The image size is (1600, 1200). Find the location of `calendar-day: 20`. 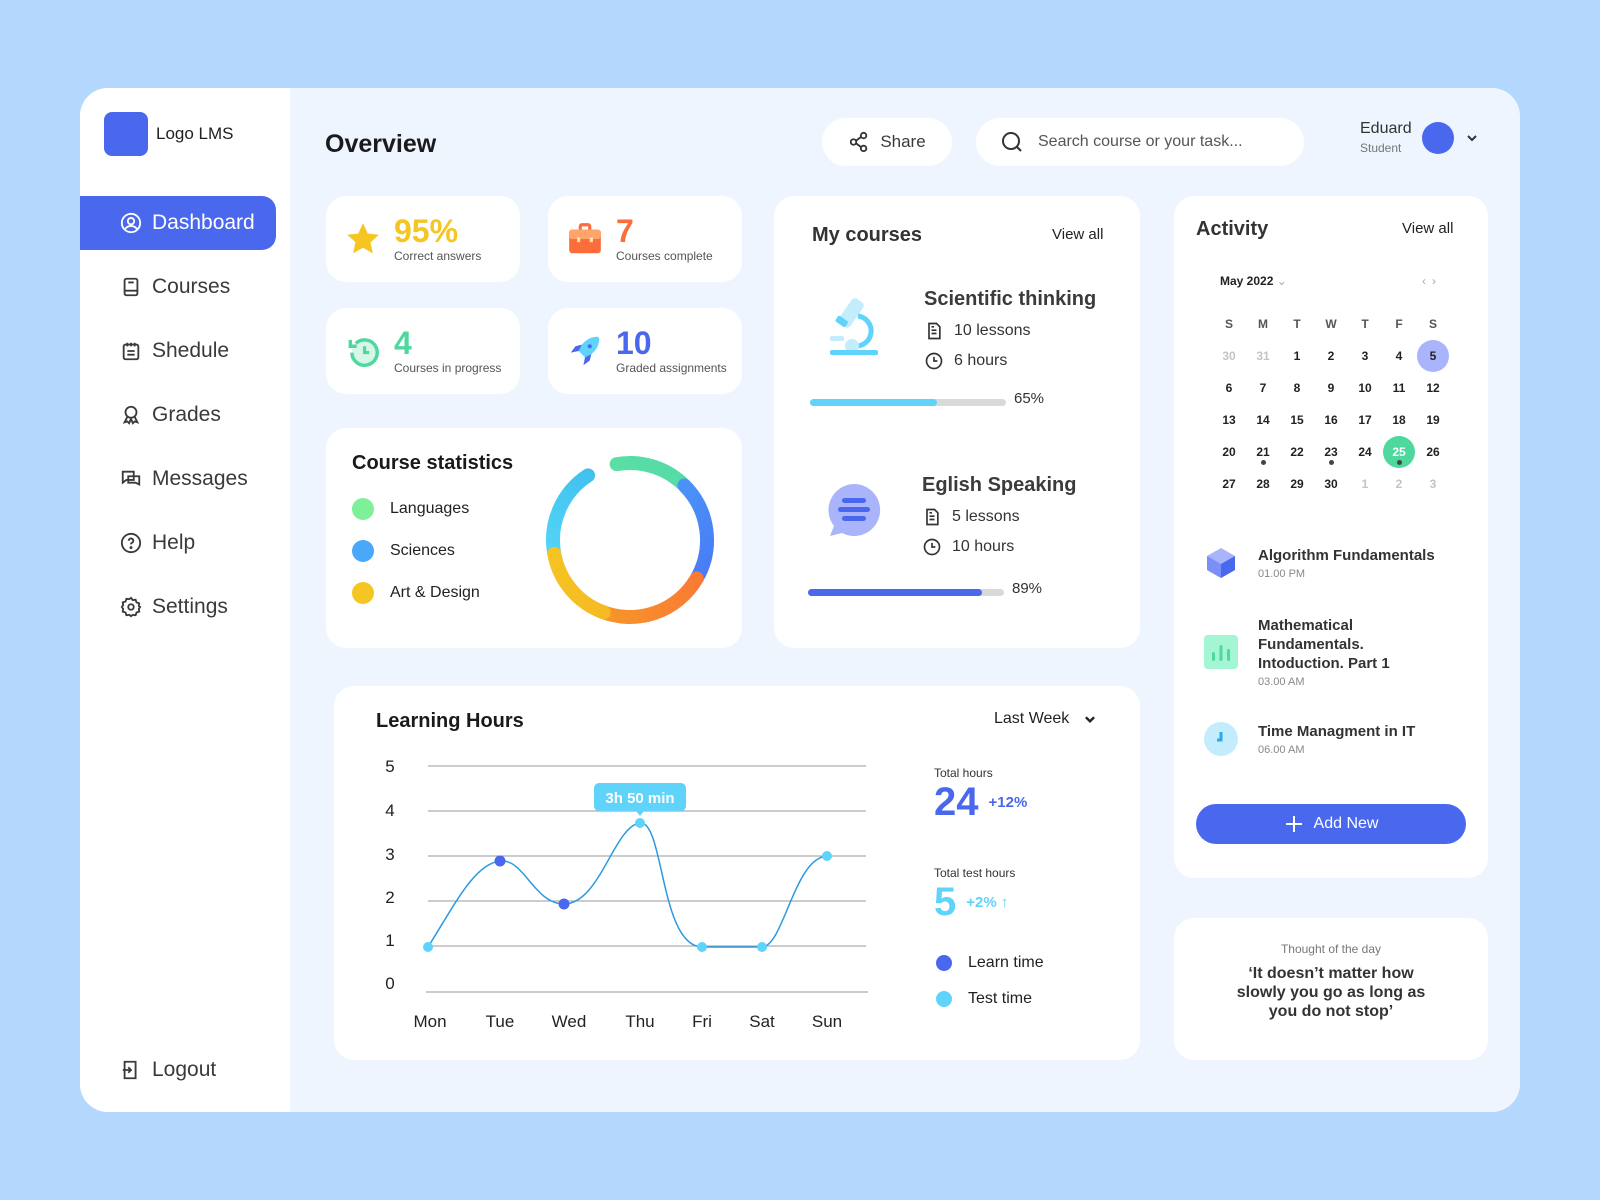

calendar-day: 20 is located at coordinates (1229, 452).